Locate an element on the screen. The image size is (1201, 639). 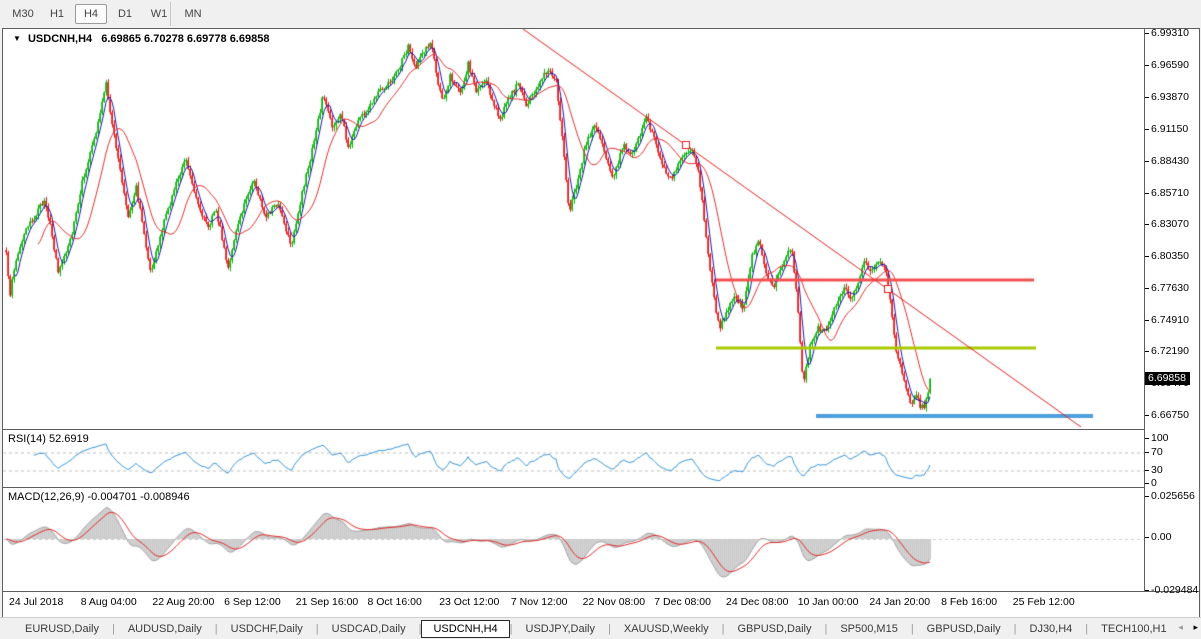
time-label: 21 Sep 16:00 is located at coordinates (327, 602).